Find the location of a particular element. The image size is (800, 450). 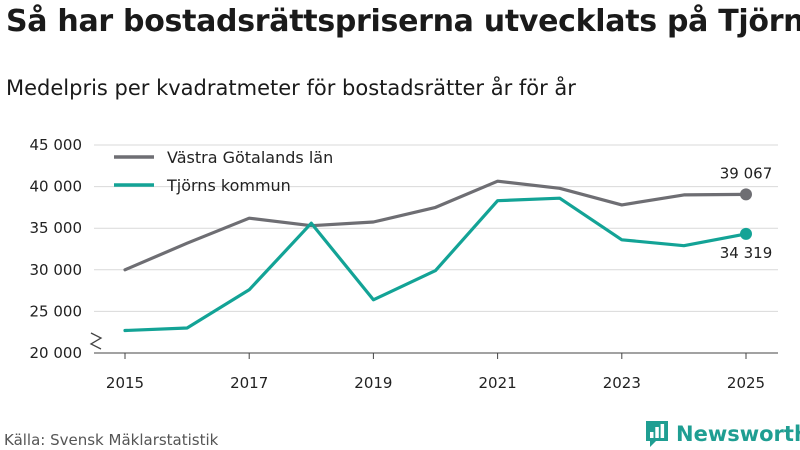

y-tick-label: 35 000 is located at coordinates (56, 228).